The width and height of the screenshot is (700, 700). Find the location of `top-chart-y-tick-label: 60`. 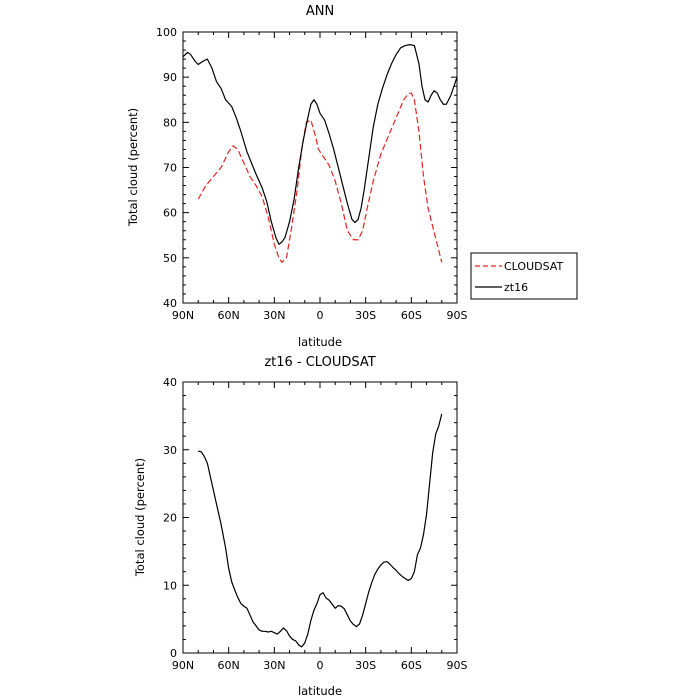

top-chart-y-tick-label: 60 is located at coordinates (170, 213).